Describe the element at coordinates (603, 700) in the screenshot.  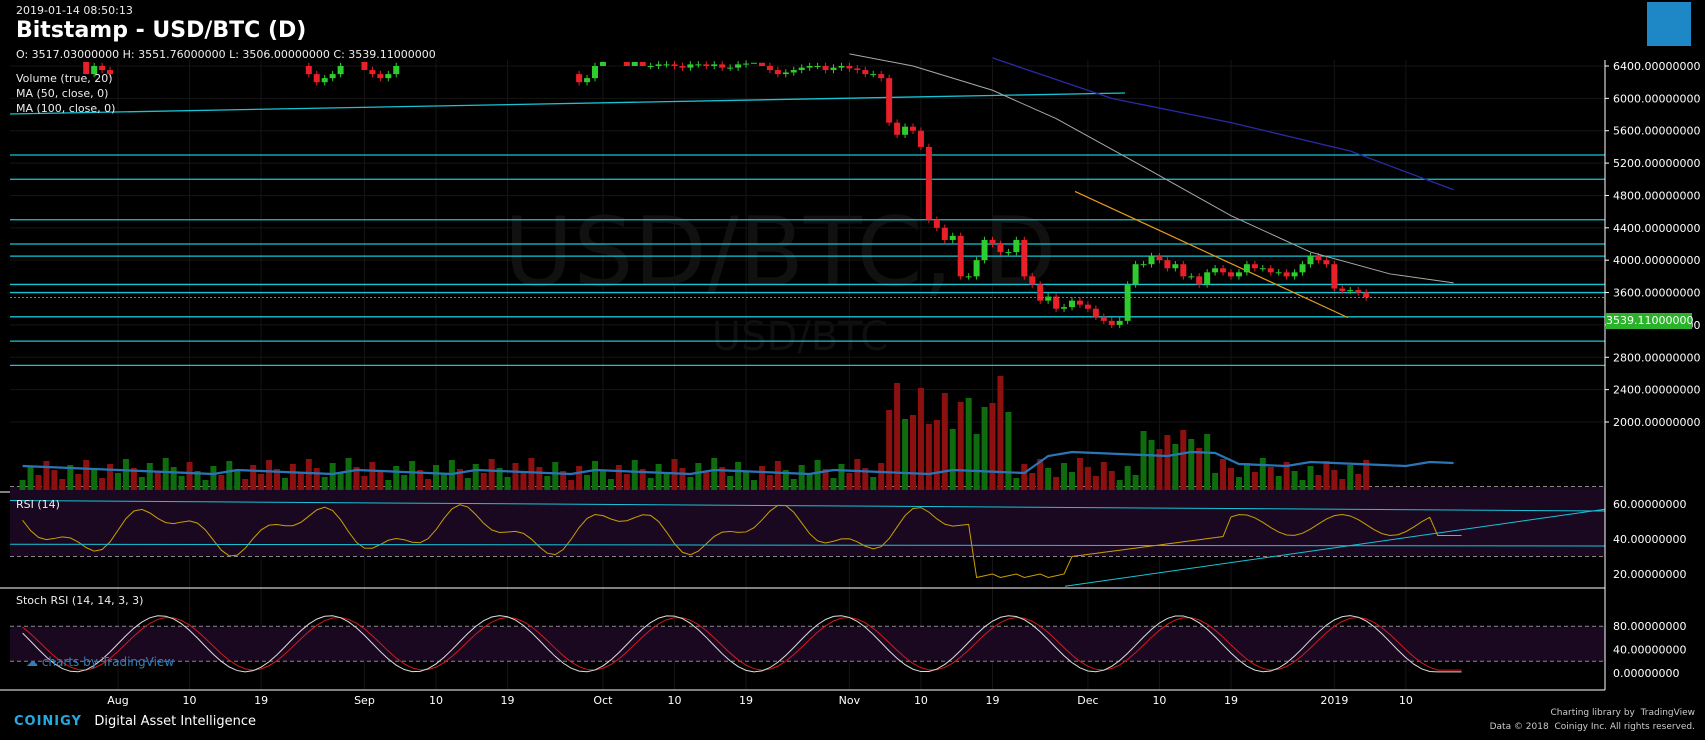
I see `time-tick-label: Oct` at that location.